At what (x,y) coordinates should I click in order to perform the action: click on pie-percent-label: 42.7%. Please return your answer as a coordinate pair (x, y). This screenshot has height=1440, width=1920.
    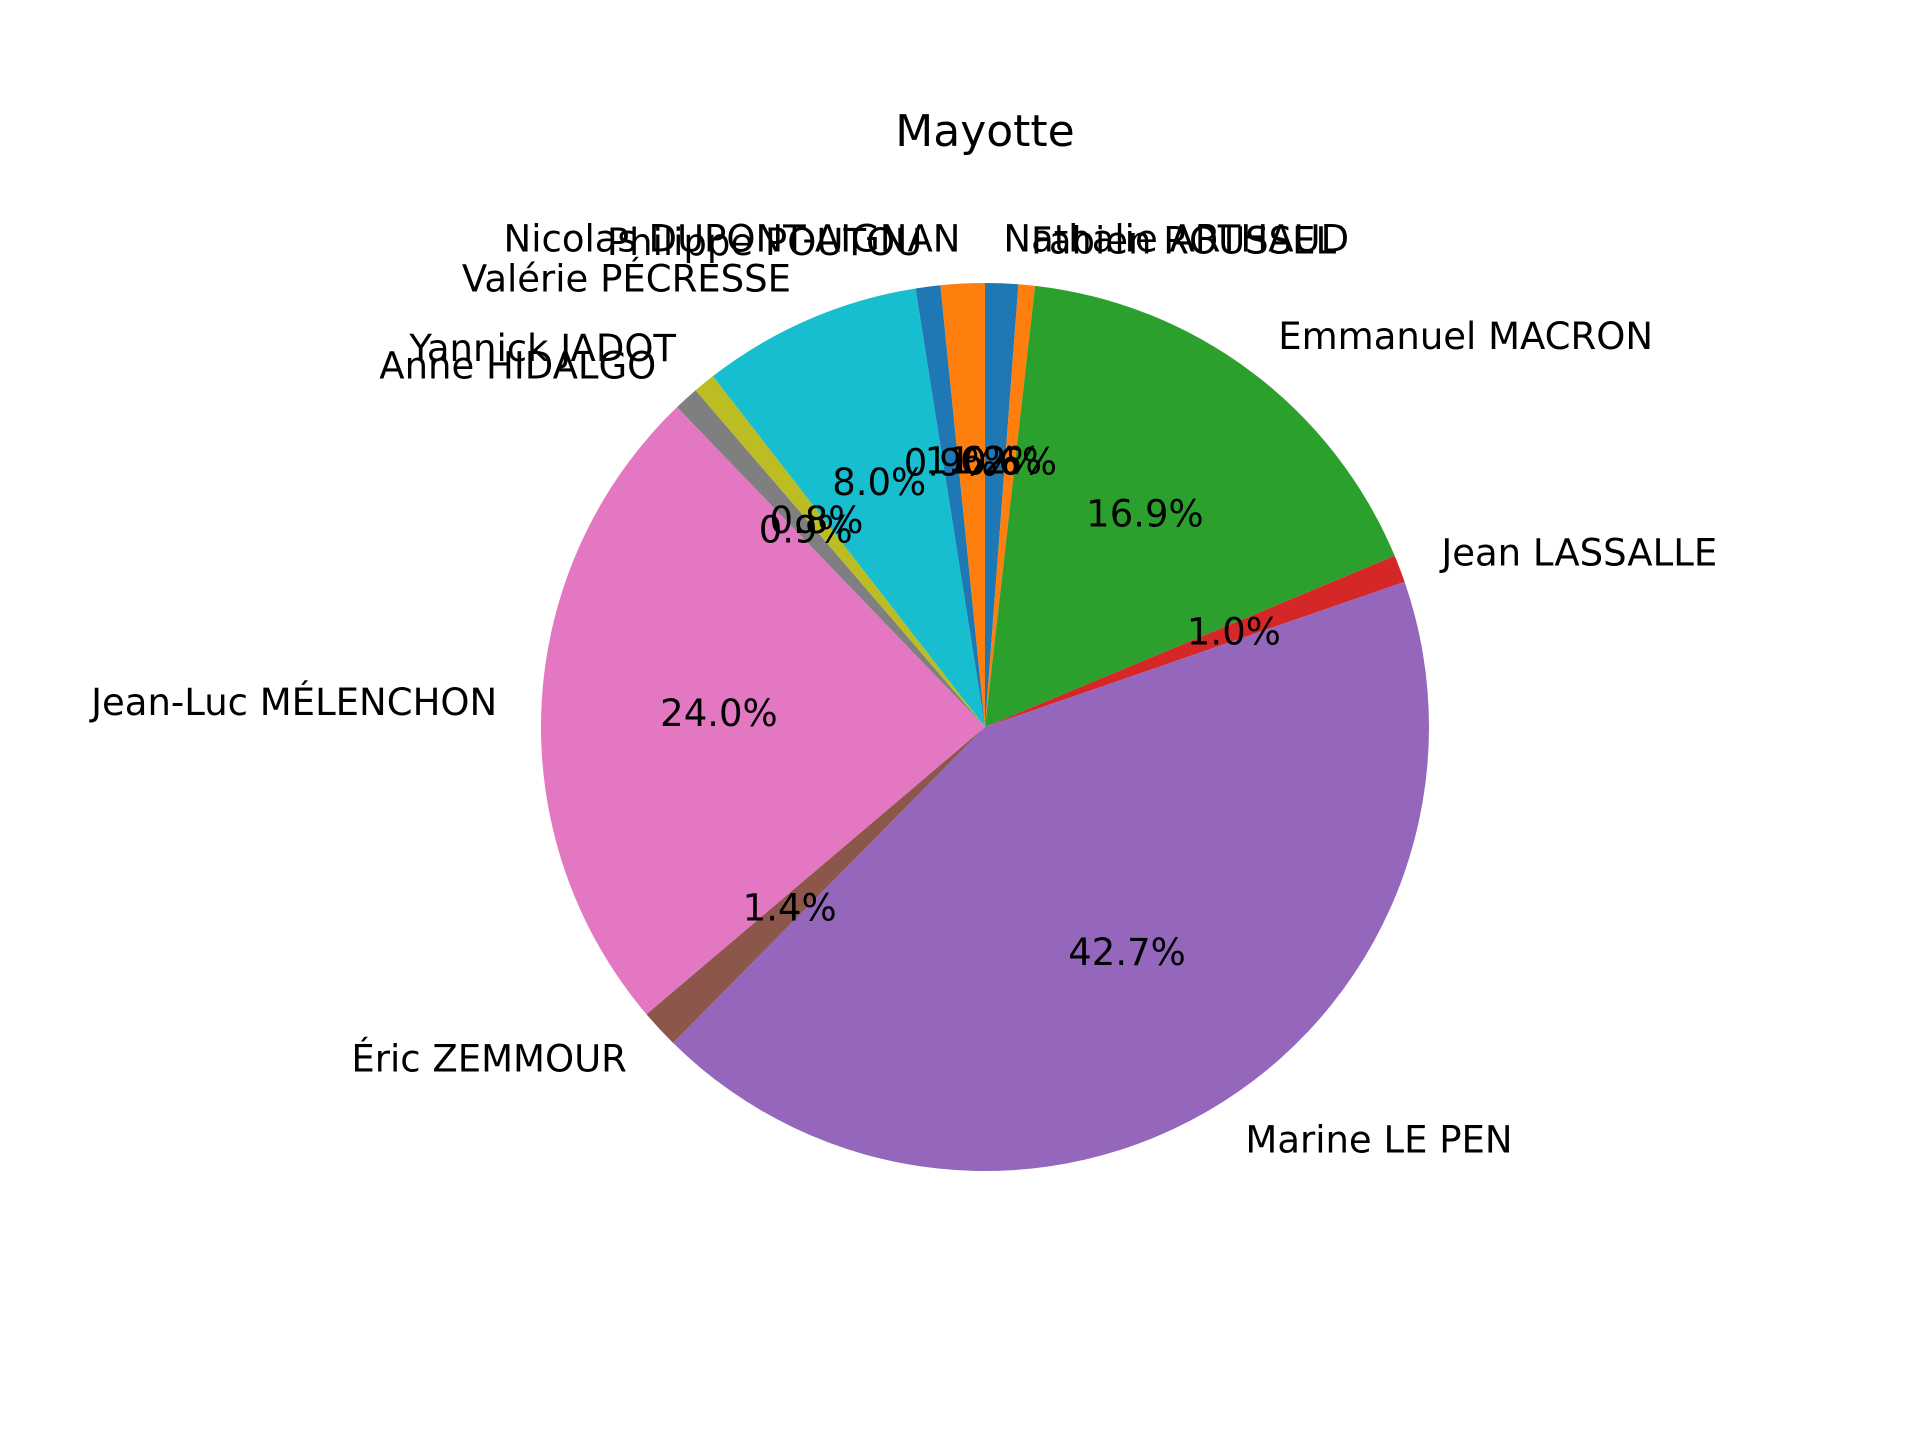
    Looking at the image, I should click on (1127, 952).